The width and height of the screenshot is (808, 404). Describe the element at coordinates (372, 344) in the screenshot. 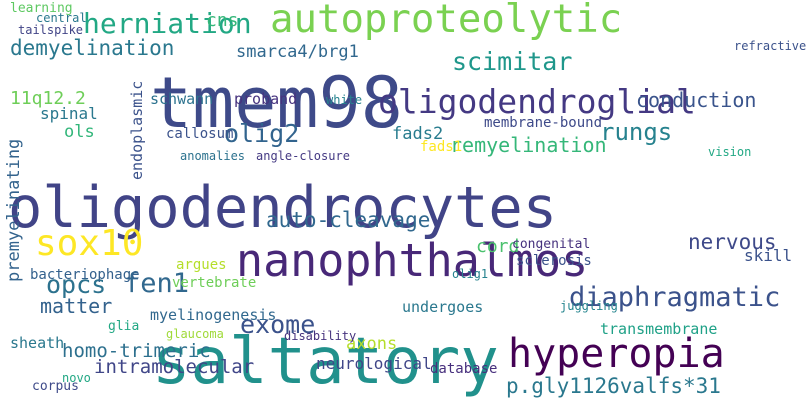

I see `word: axons` at that location.